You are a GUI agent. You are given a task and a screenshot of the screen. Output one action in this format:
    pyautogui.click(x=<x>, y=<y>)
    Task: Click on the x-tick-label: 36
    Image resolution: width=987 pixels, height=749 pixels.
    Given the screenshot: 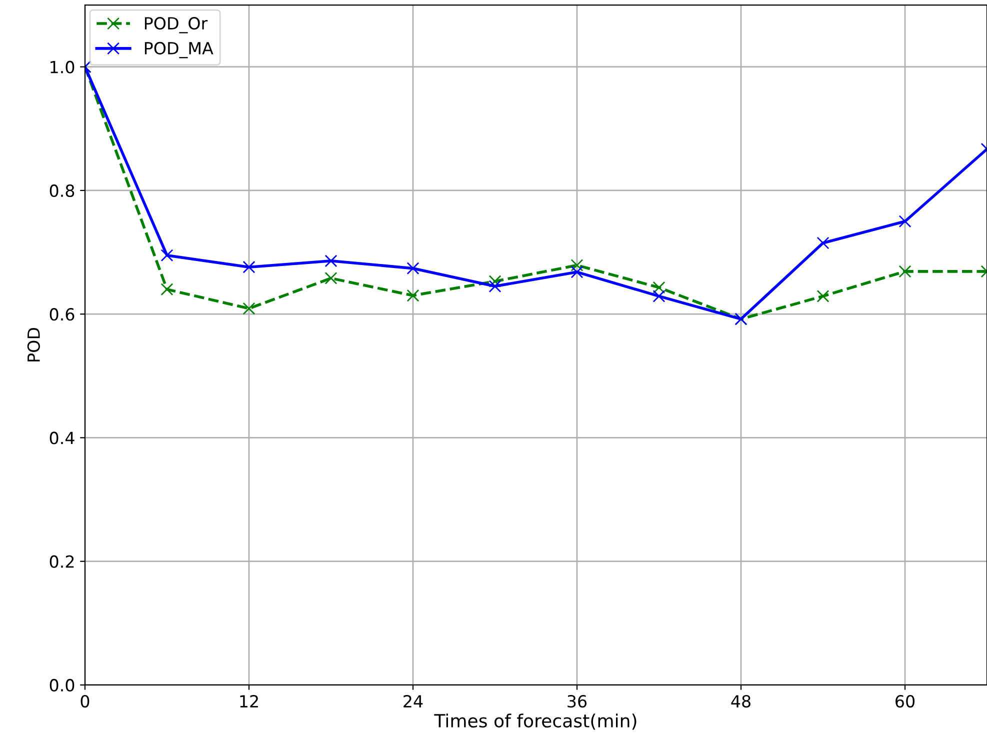 What is the action you would take?
    pyautogui.click(x=577, y=701)
    